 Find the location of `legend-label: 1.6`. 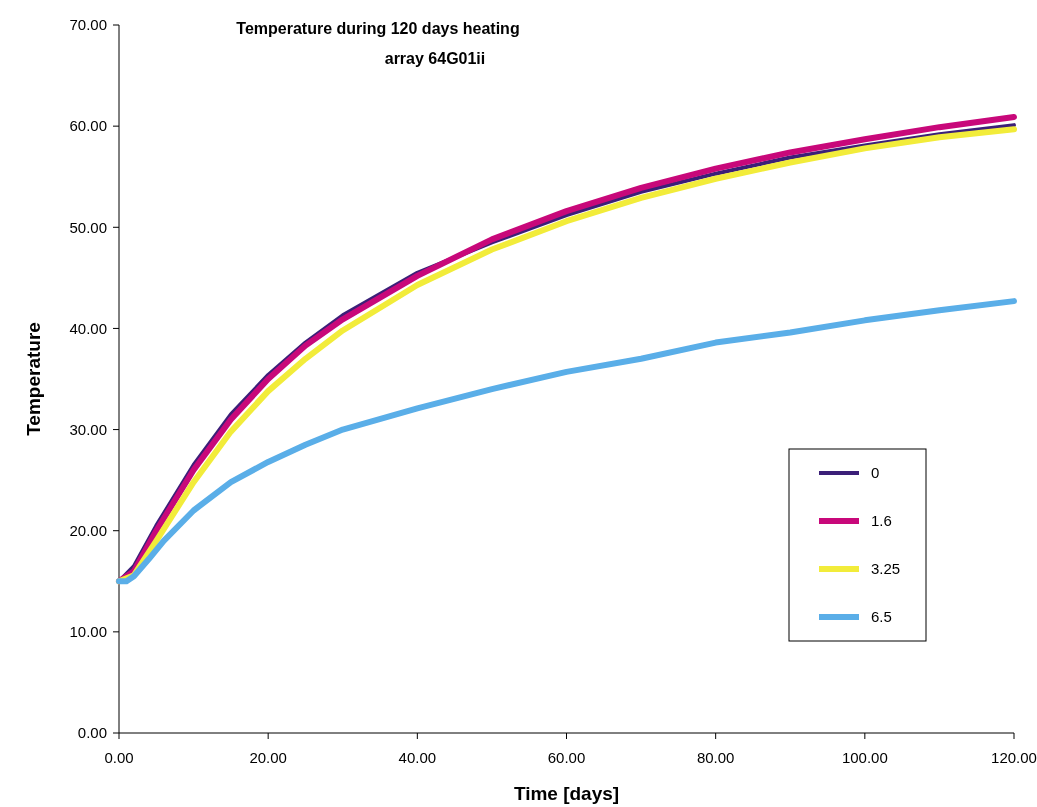

legend-label: 1.6 is located at coordinates (881, 521).